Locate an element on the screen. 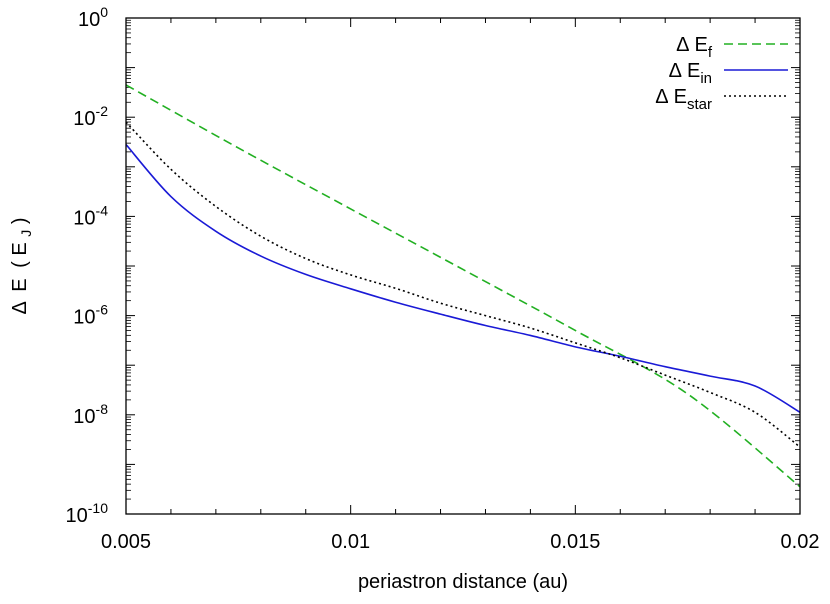  y-tick-label: 10⁻¹⁰ is located at coordinates (87, 513).